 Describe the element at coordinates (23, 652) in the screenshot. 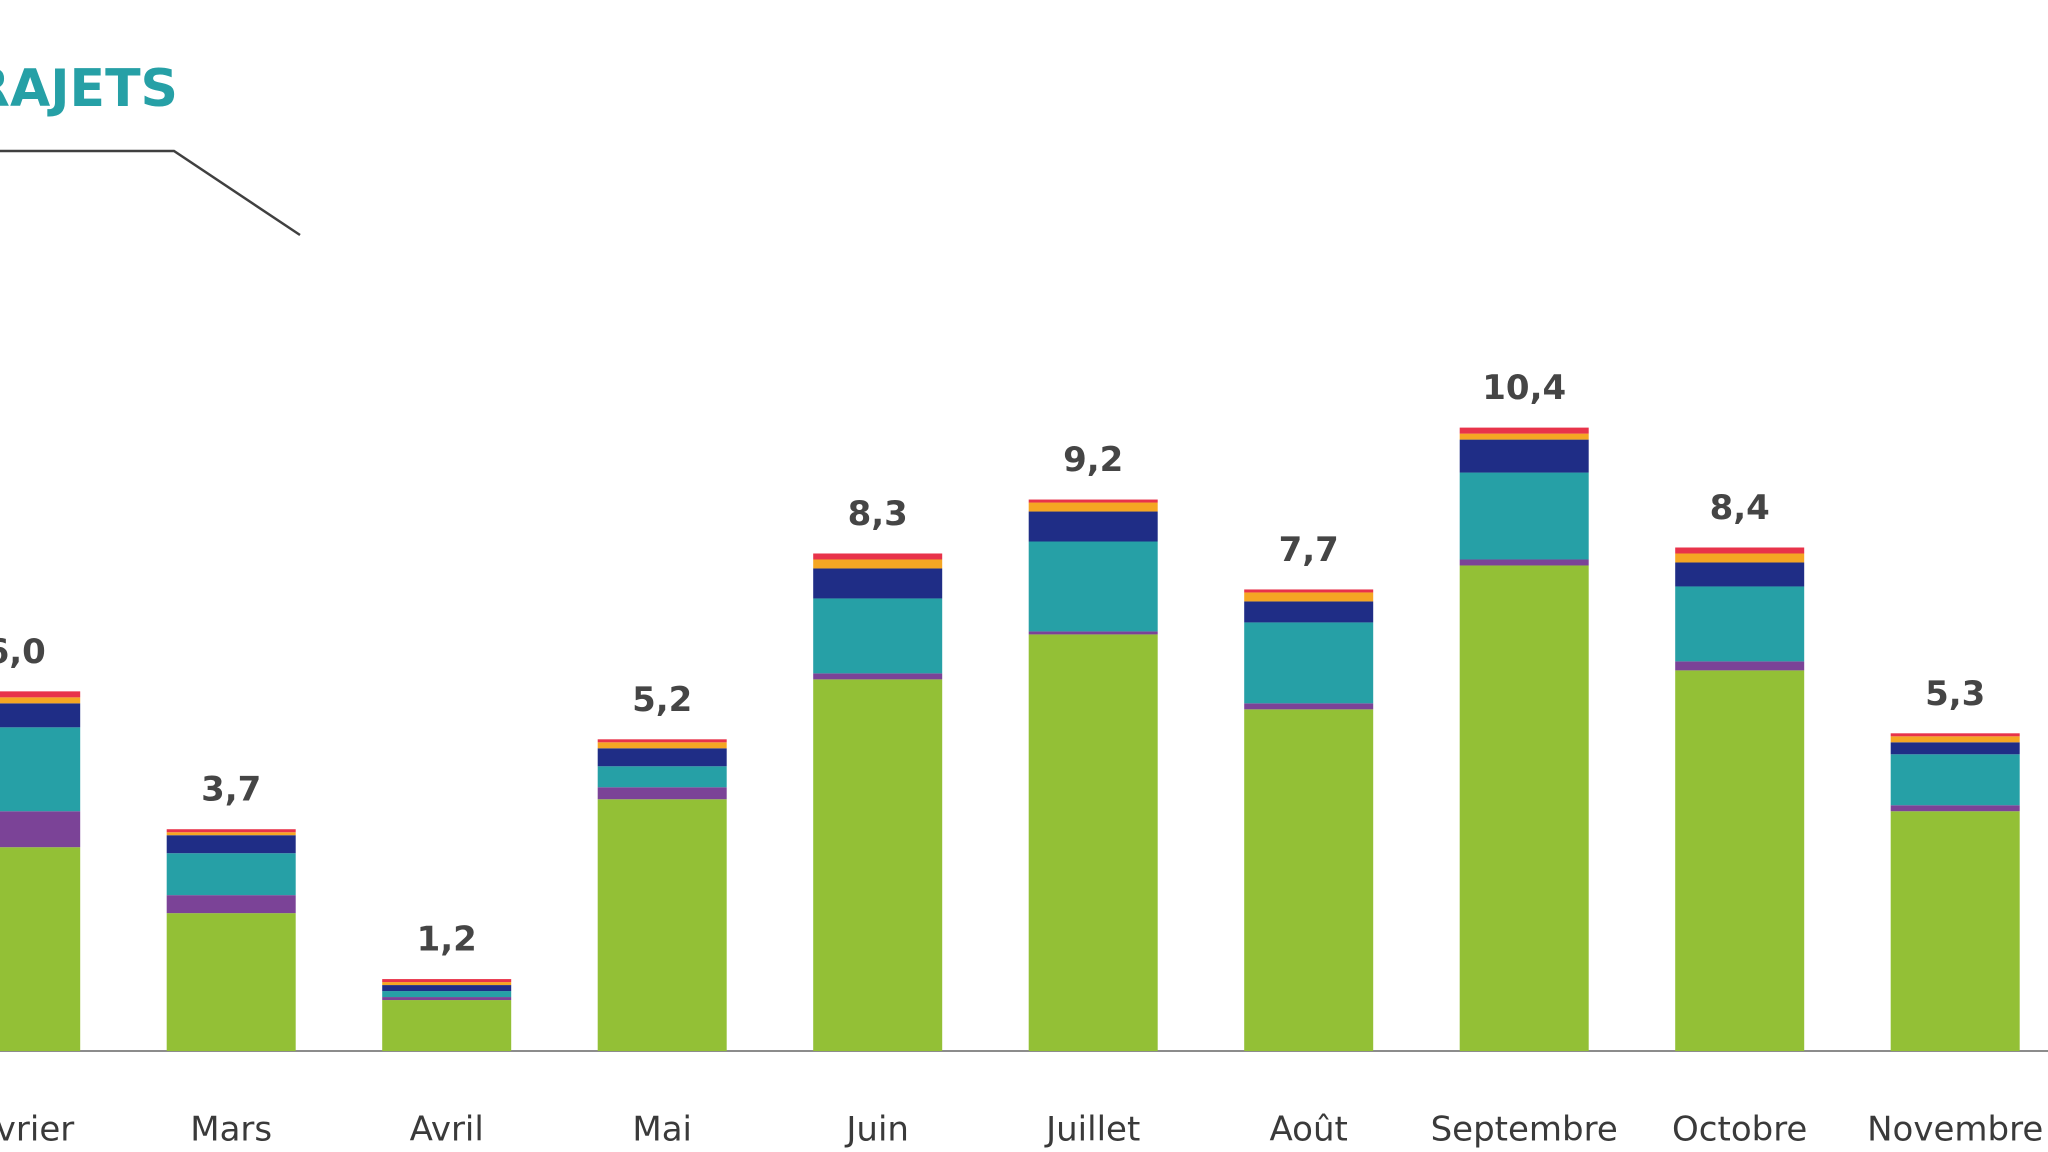

I see `total-label: 6,0` at that location.